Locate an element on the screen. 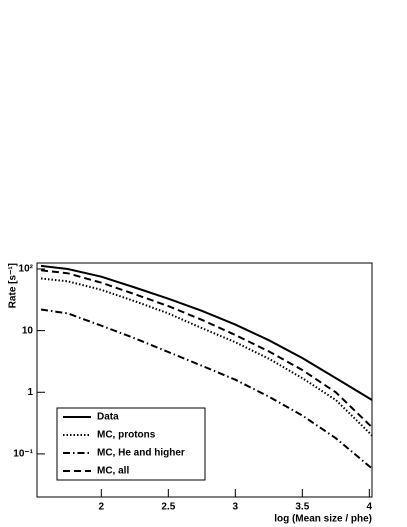 The image size is (407, 527). y-axis-label: Rate [s⁻¹] is located at coordinates (13, 285).